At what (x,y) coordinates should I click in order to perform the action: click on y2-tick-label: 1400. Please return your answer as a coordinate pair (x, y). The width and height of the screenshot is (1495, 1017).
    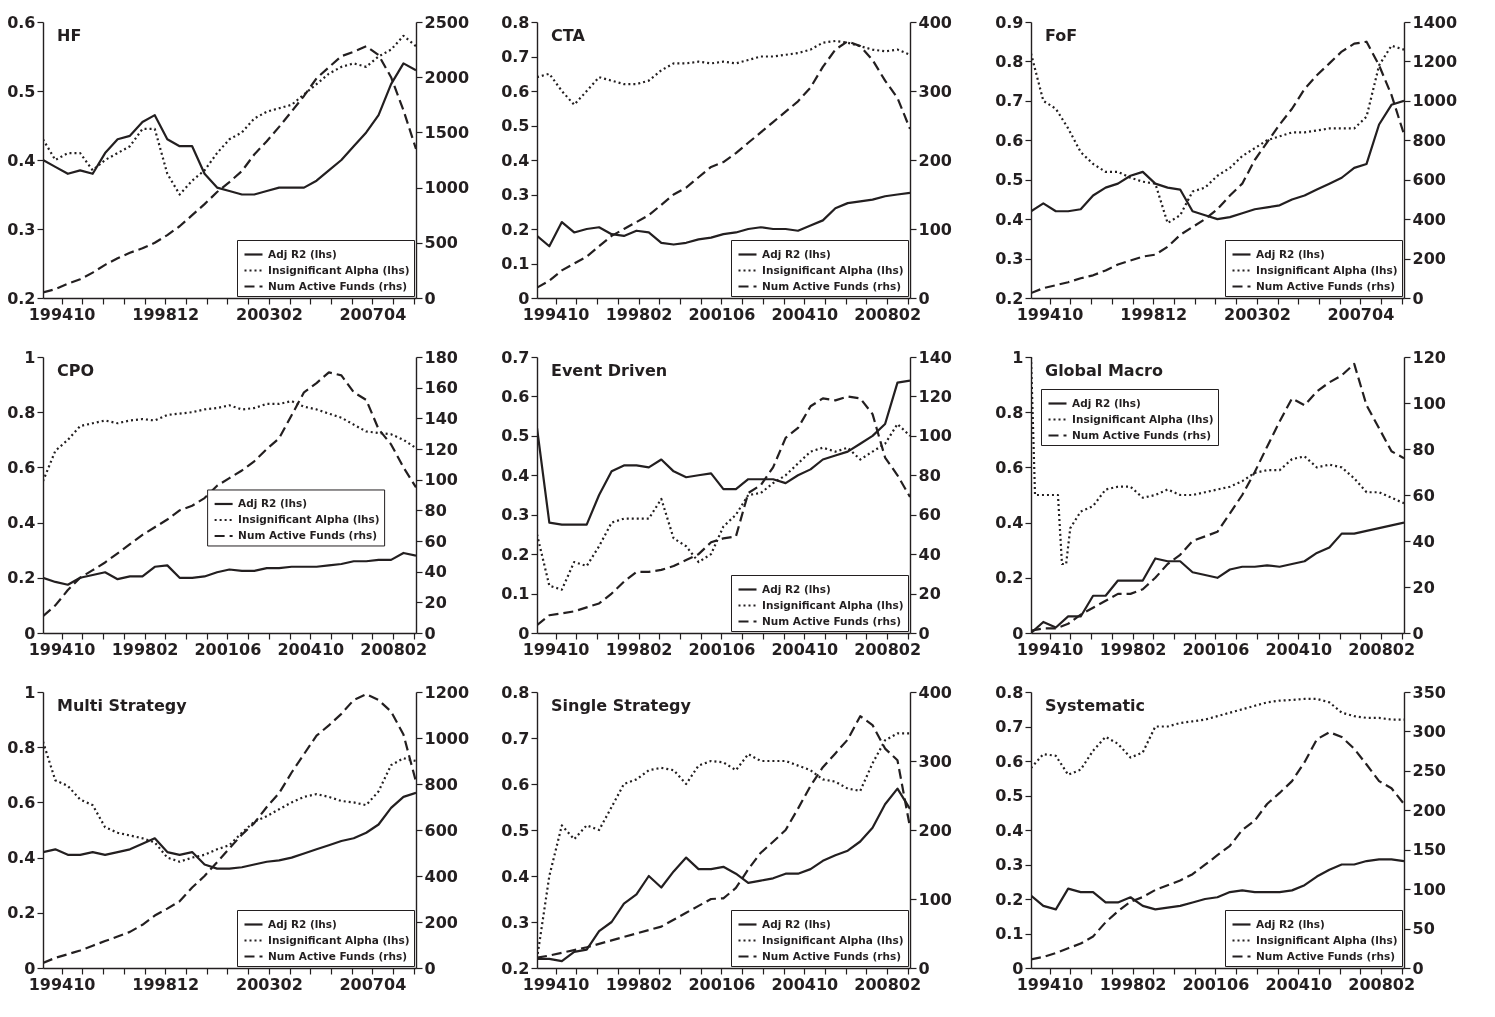
    Looking at the image, I should click on (1435, 22).